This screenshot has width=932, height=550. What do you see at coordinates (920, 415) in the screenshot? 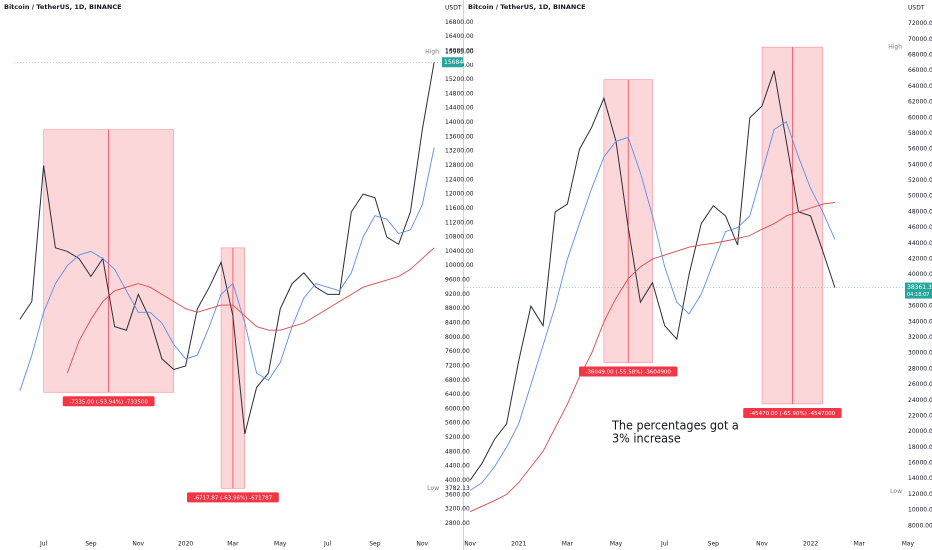
I see `y-tick-label: 22000.00` at bounding box center [920, 415].